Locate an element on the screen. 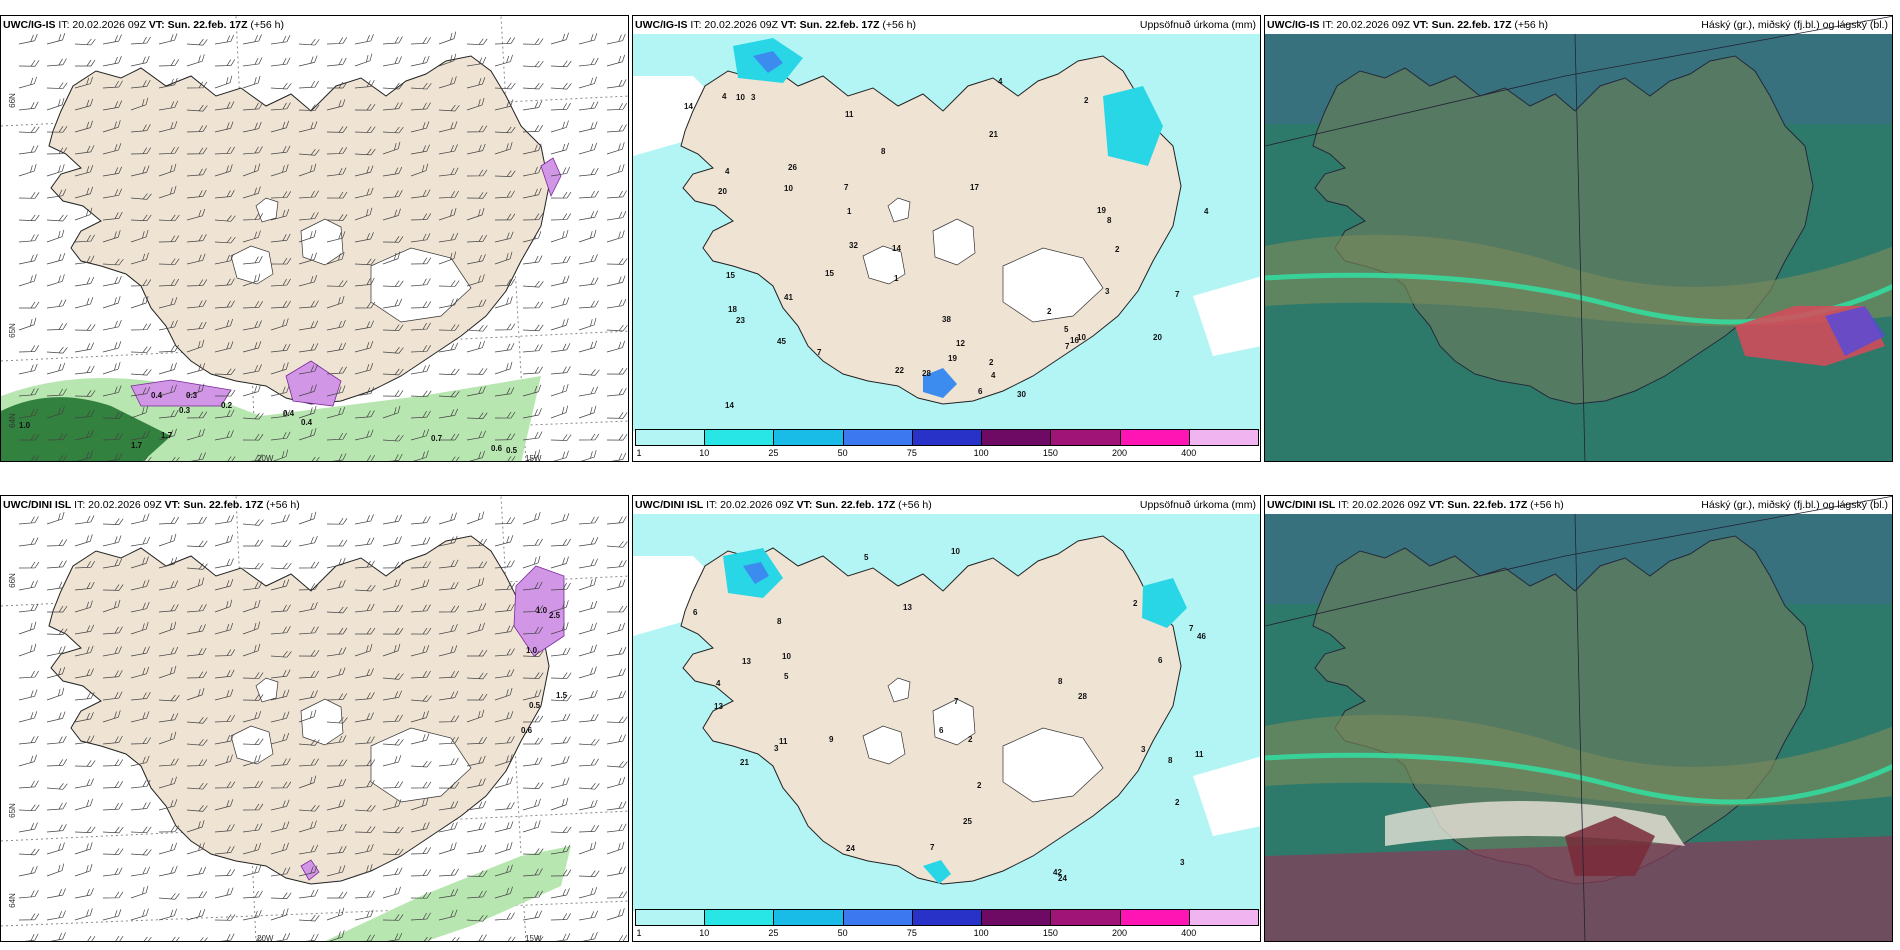 Image resolution: width=1900 pixels, height=950 pixels. colorbar-swatch is located at coordinates (947, 917).